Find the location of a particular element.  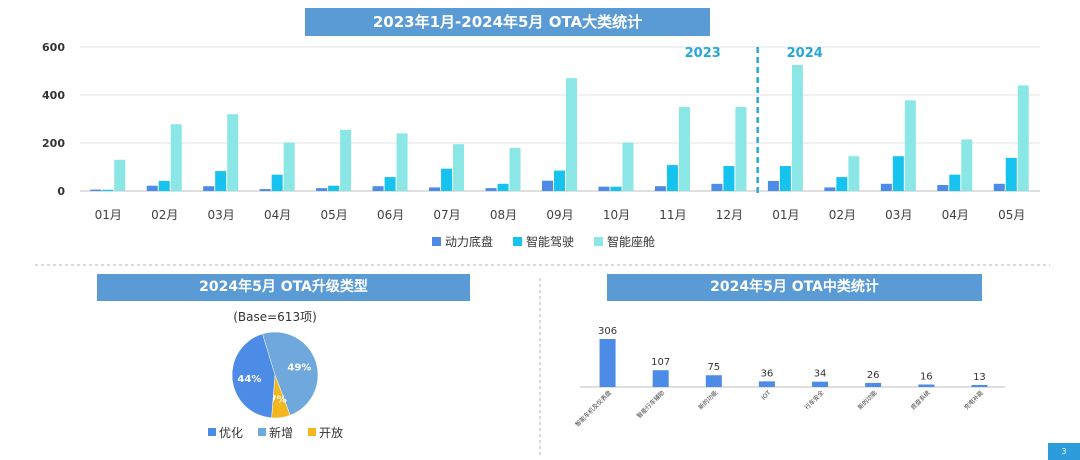

bar-智能座舱-12 is located at coordinates (797, 128).